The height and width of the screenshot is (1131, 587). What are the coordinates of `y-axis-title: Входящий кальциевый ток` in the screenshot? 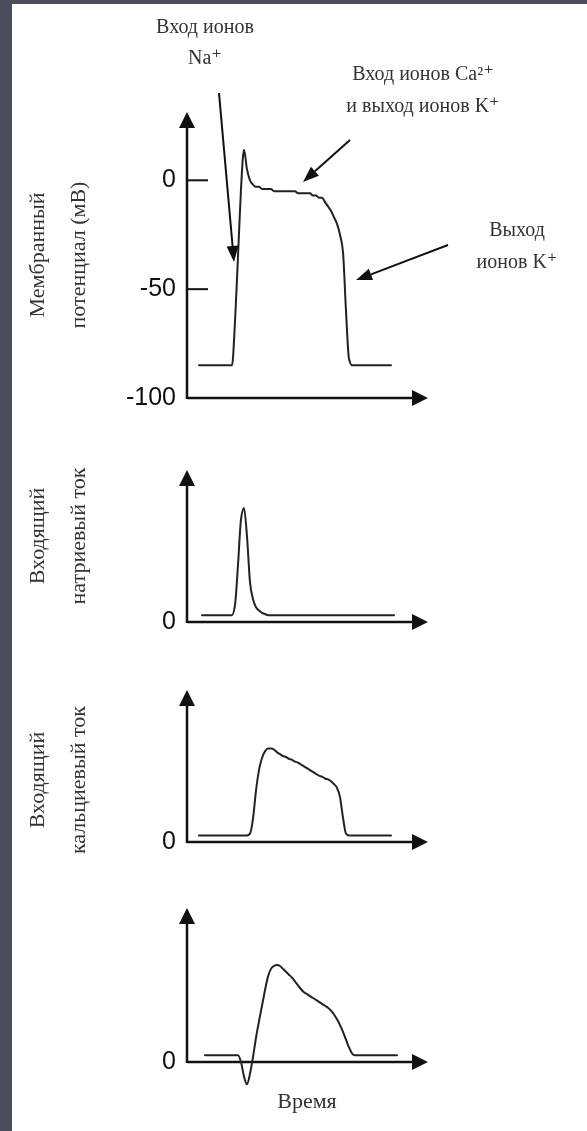 It's located at (57, 780).